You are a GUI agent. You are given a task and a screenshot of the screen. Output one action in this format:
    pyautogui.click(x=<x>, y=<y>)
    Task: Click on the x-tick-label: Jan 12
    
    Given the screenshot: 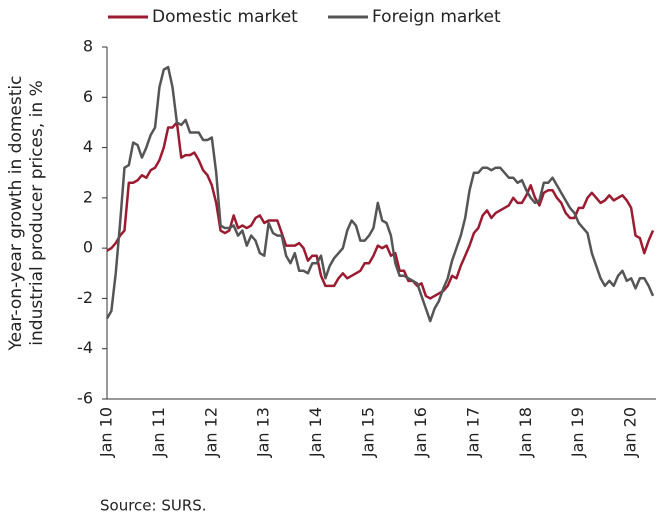 What is the action you would take?
    pyautogui.click(x=210, y=432)
    